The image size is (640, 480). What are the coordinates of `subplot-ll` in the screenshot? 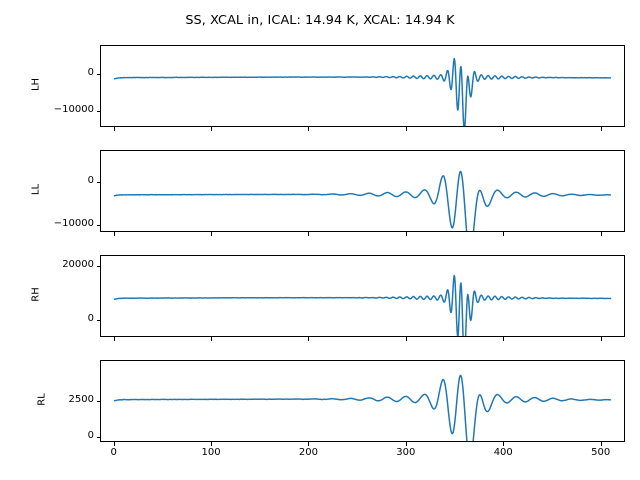 It's located at (362, 191).